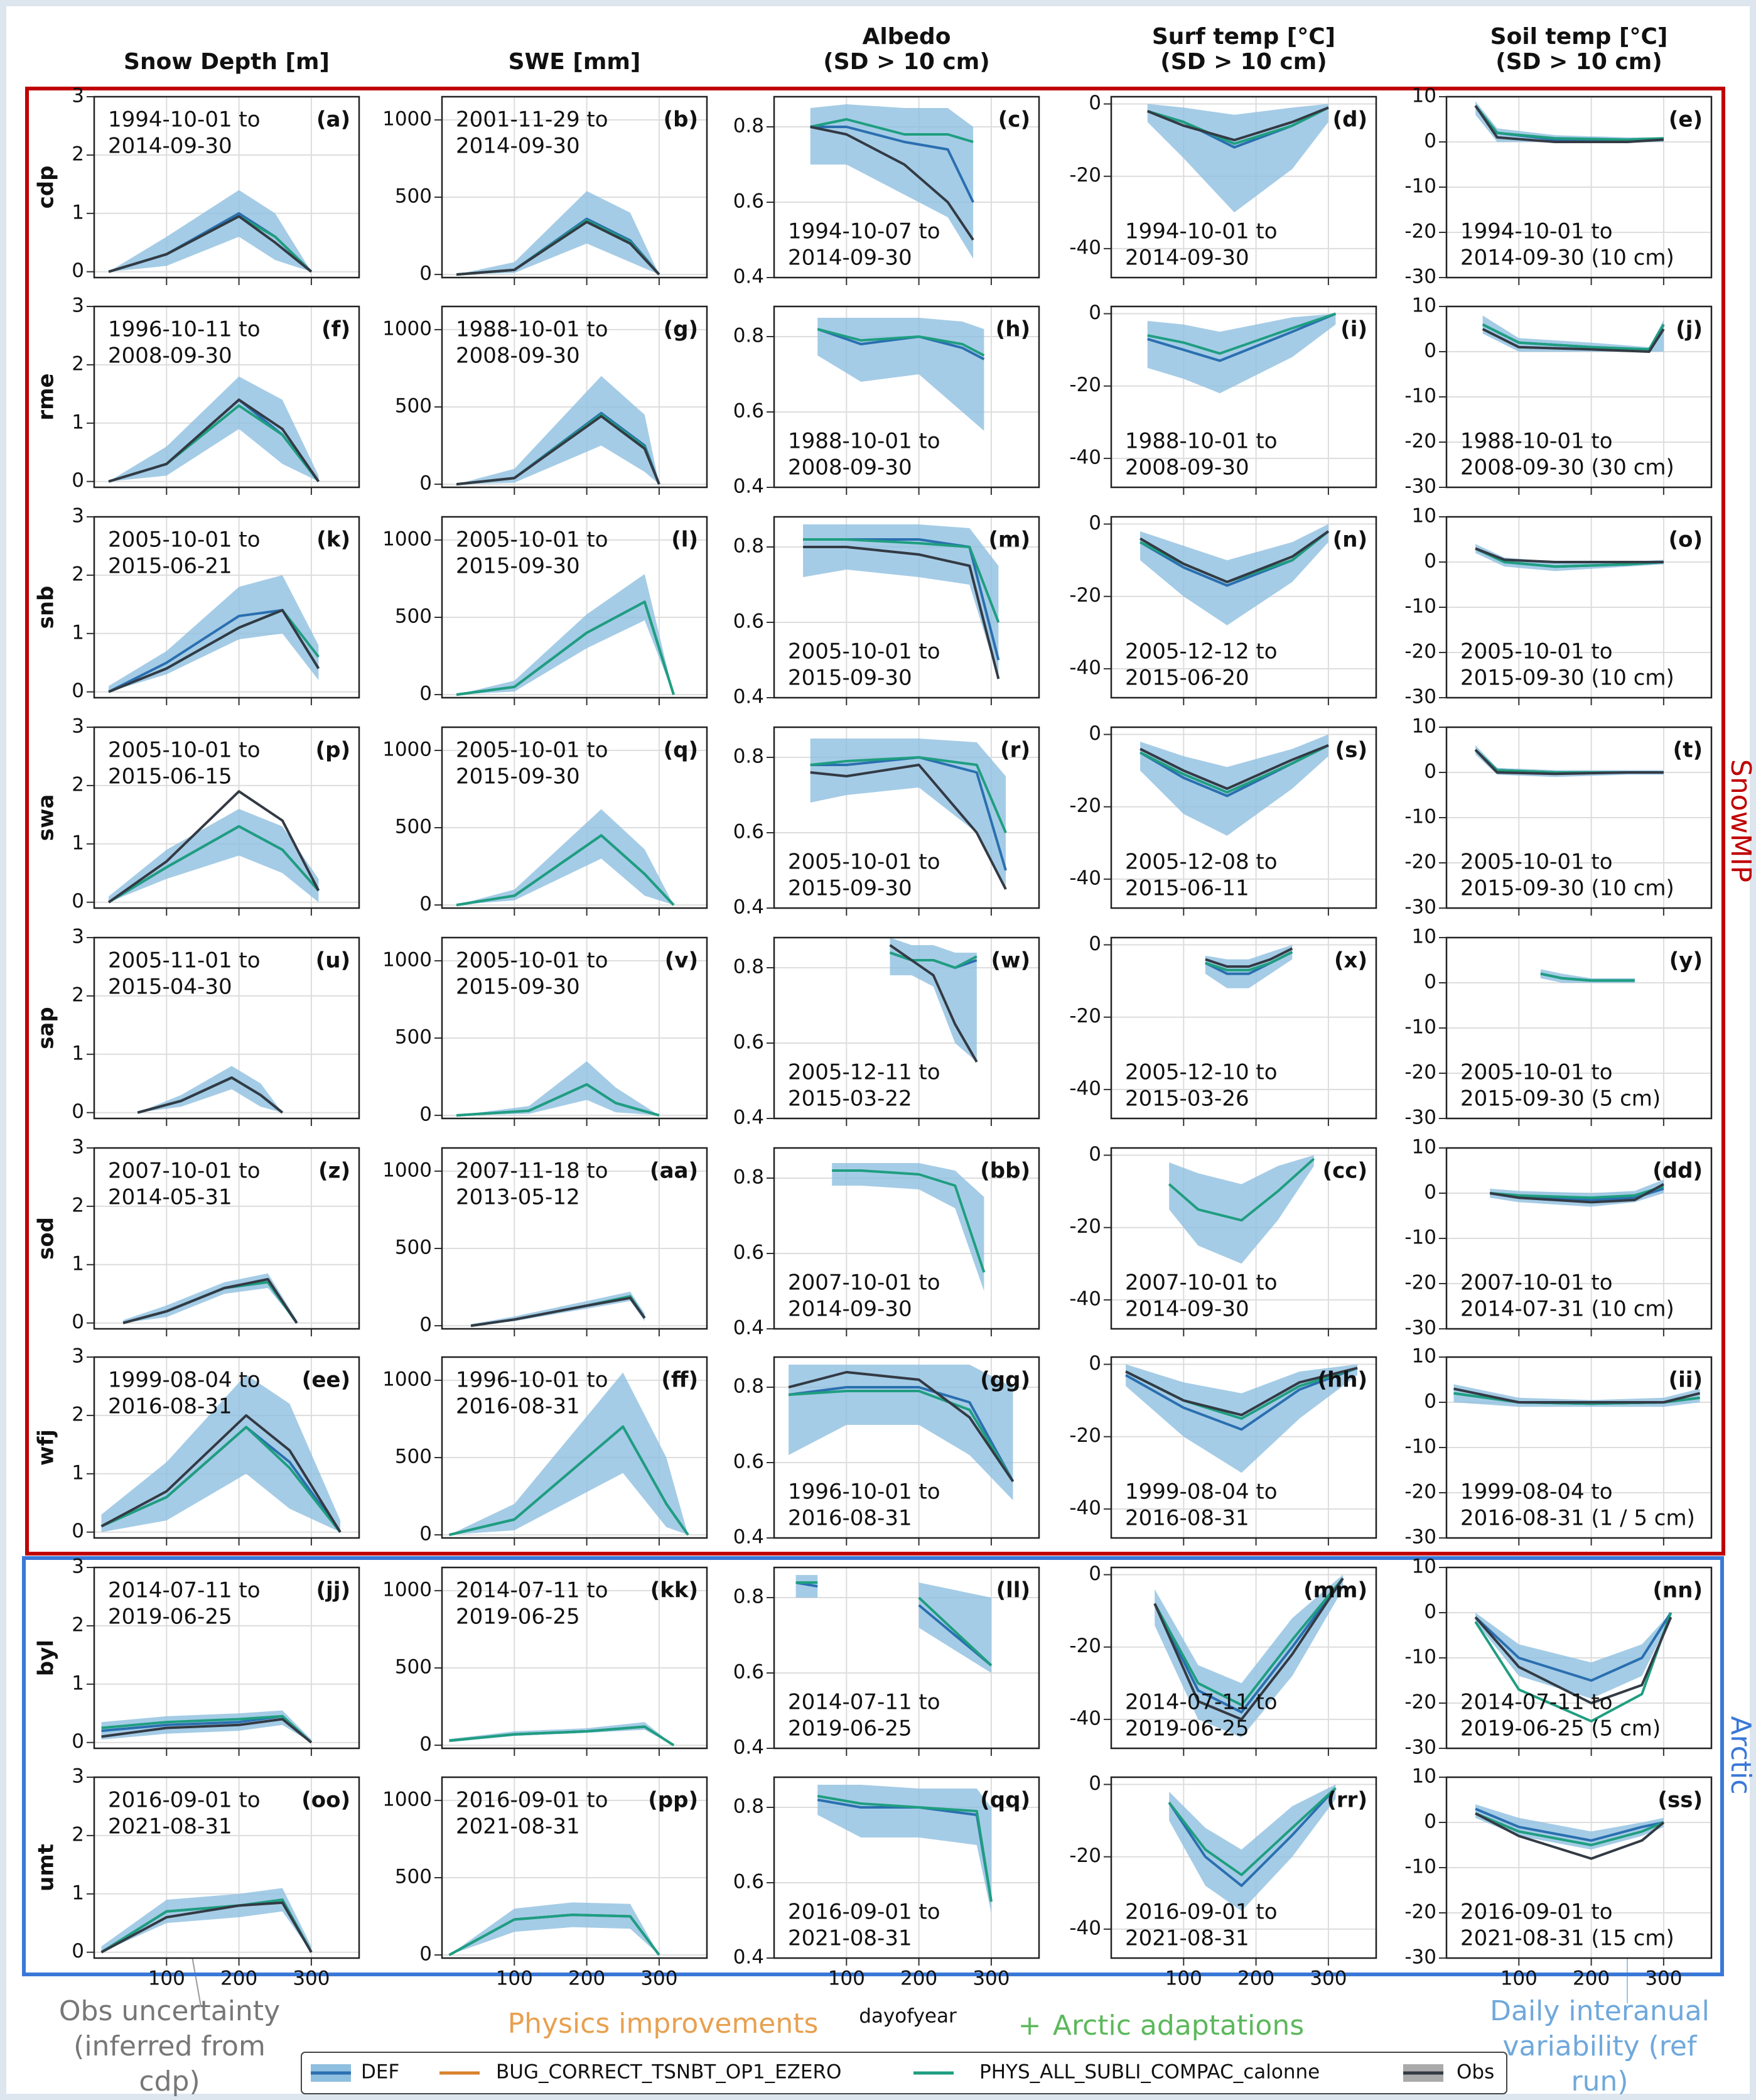  I want to click on period-text: 2016-08-31, so click(850, 1518).